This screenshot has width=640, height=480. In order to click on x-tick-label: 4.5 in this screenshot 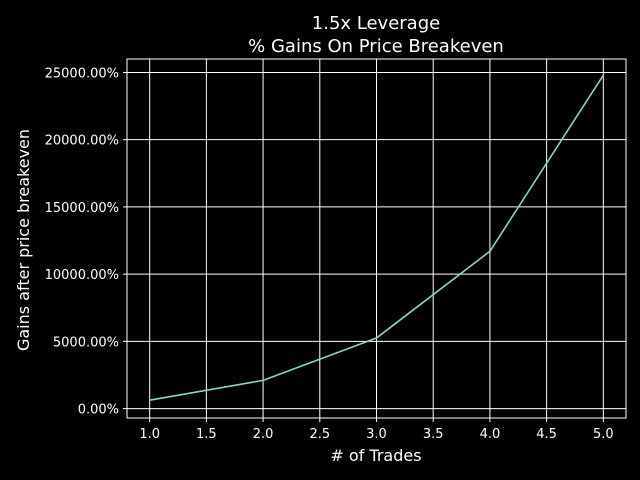, I will do `click(546, 434)`.